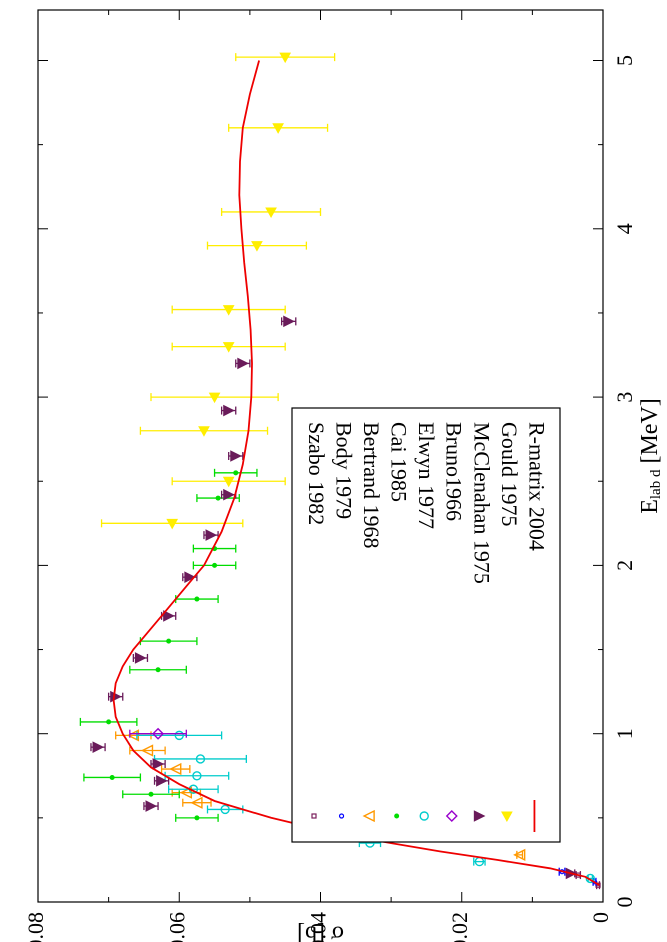 Image resolution: width=667 pixels, height=942 pixels. What do you see at coordinates (624, 228) in the screenshot?
I see `energy-tick-label: 4` at bounding box center [624, 228].